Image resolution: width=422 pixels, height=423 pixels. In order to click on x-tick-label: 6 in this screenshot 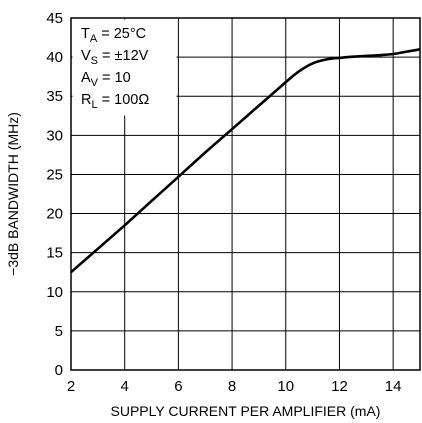, I will do `click(178, 386)`.